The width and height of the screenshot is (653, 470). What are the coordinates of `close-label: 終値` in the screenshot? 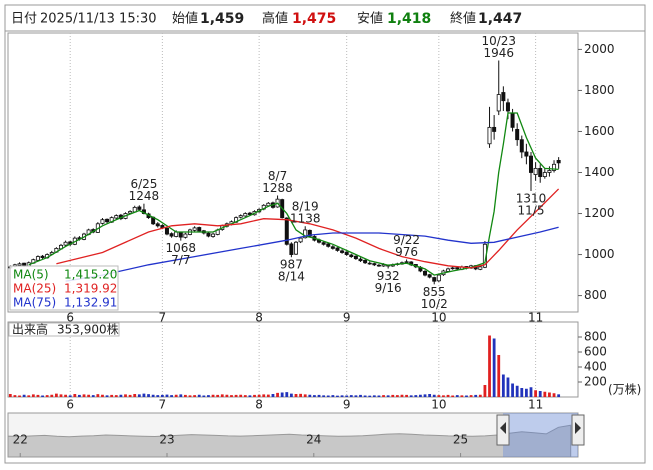 It's located at (463, 19).